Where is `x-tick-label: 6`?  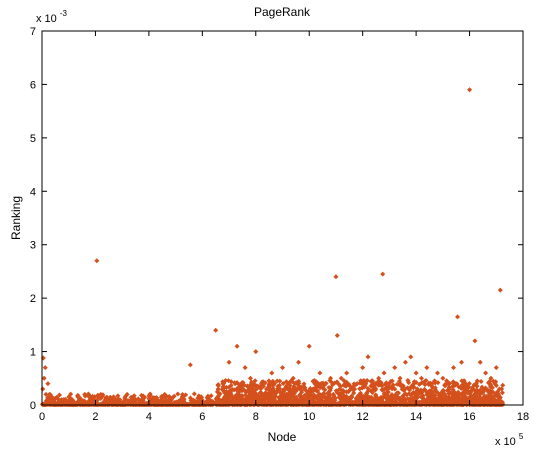
x-tick-label: 6 is located at coordinates (202, 417).